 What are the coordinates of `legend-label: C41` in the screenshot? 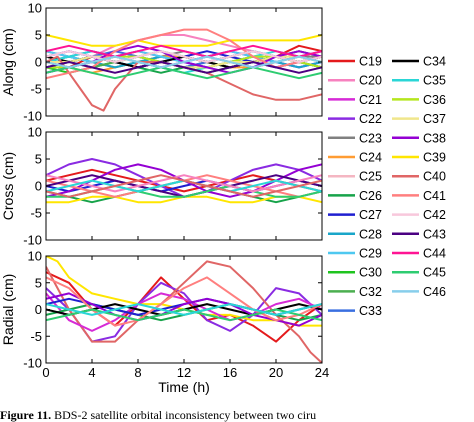 It's located at (434, 196).